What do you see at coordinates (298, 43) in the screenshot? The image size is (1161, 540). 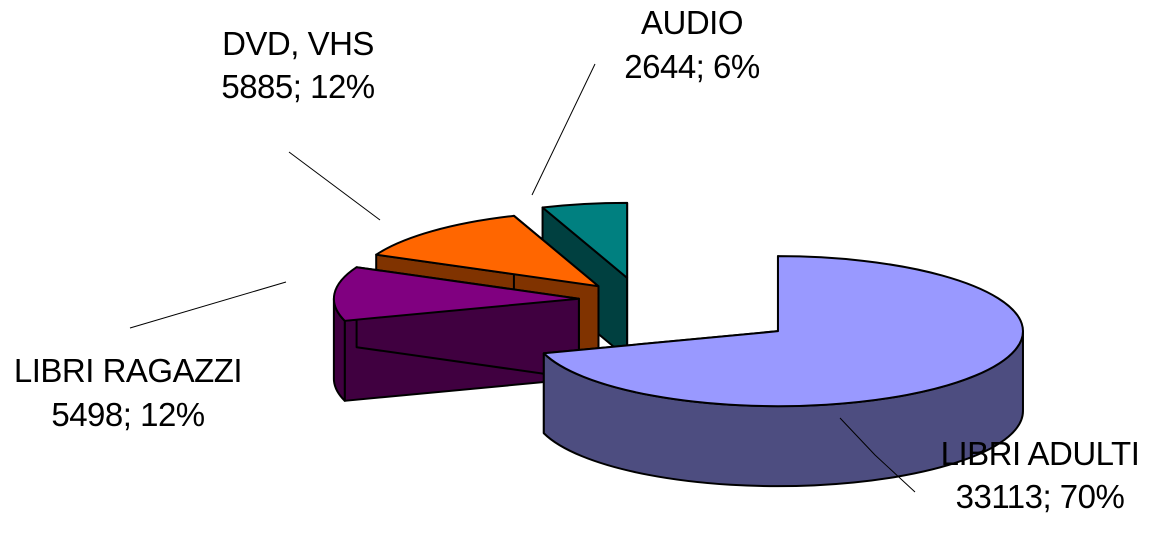 I see `data-label-name-dvd-vhs: DVD, VHS` at bounding box center [298, 43].